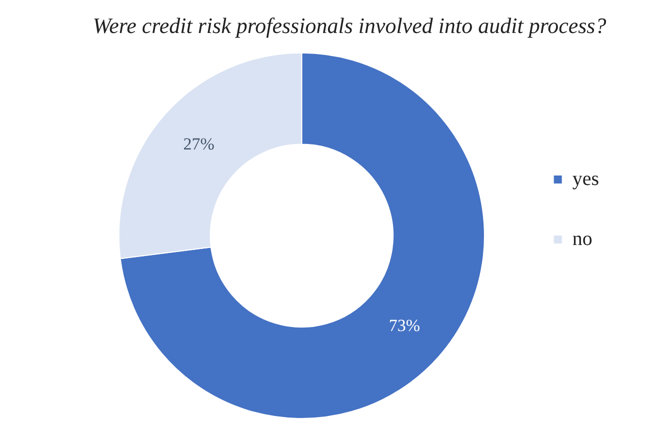 This screenshot has height=425, width=669. What do you see at coordinates (349, 25) in the screenshot?
I see `chart-title: Were credit risk professionals involved into audit process?` at bounding box center [349, 25].